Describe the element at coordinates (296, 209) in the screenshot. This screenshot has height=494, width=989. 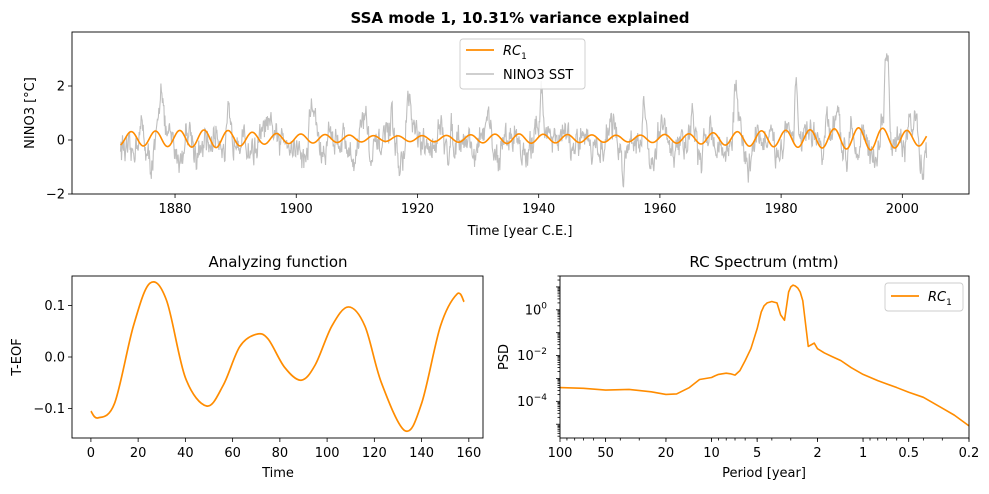
I see `ssa-x-tick-label: 1900` at that location.